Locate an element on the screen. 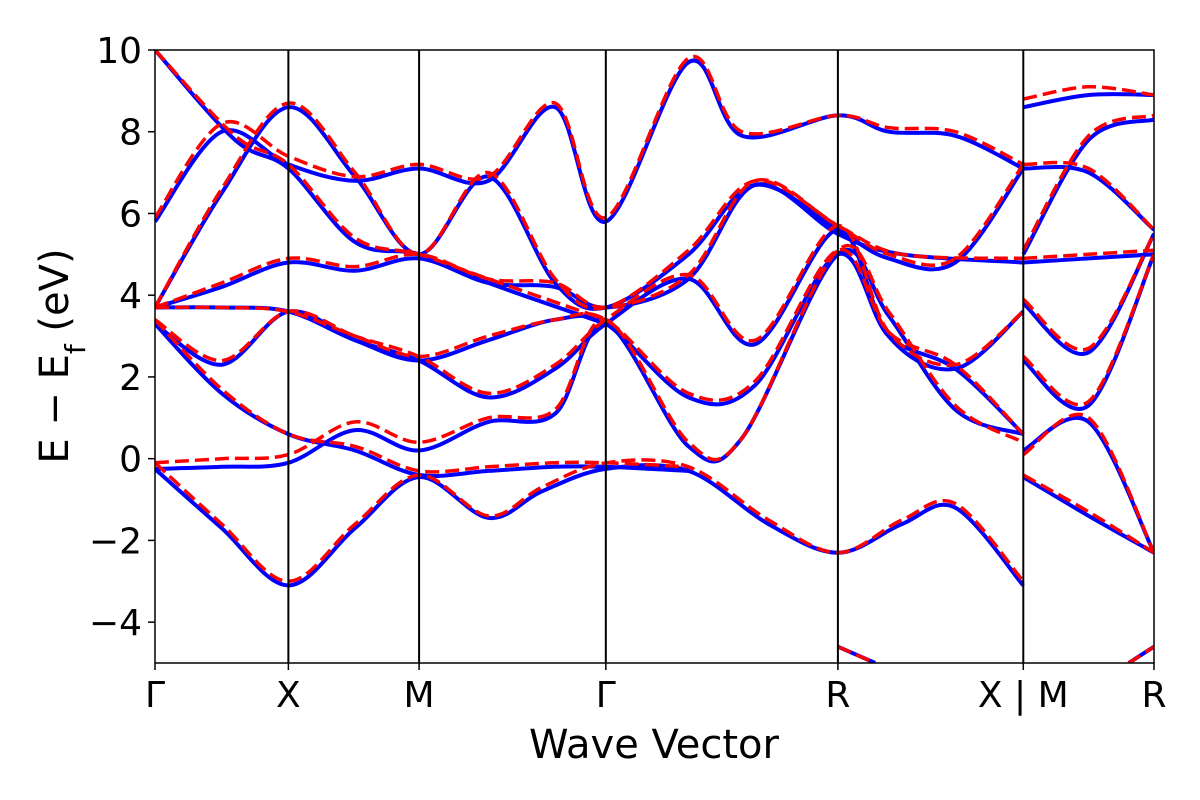  y-tick-label: −4 is located at coordinates (115, 623).